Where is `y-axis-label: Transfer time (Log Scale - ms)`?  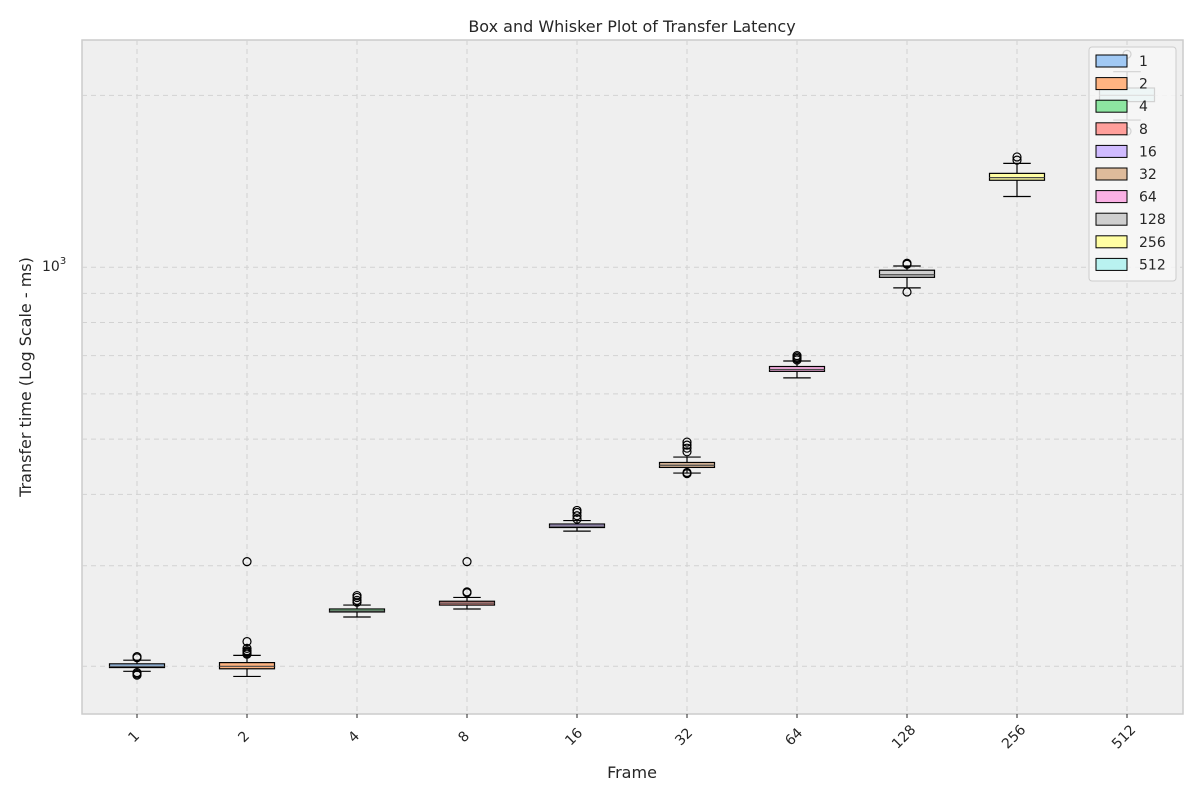 y-axis-label: Transfer time (Log Scale - ms) is located at coordinates (25, 377).